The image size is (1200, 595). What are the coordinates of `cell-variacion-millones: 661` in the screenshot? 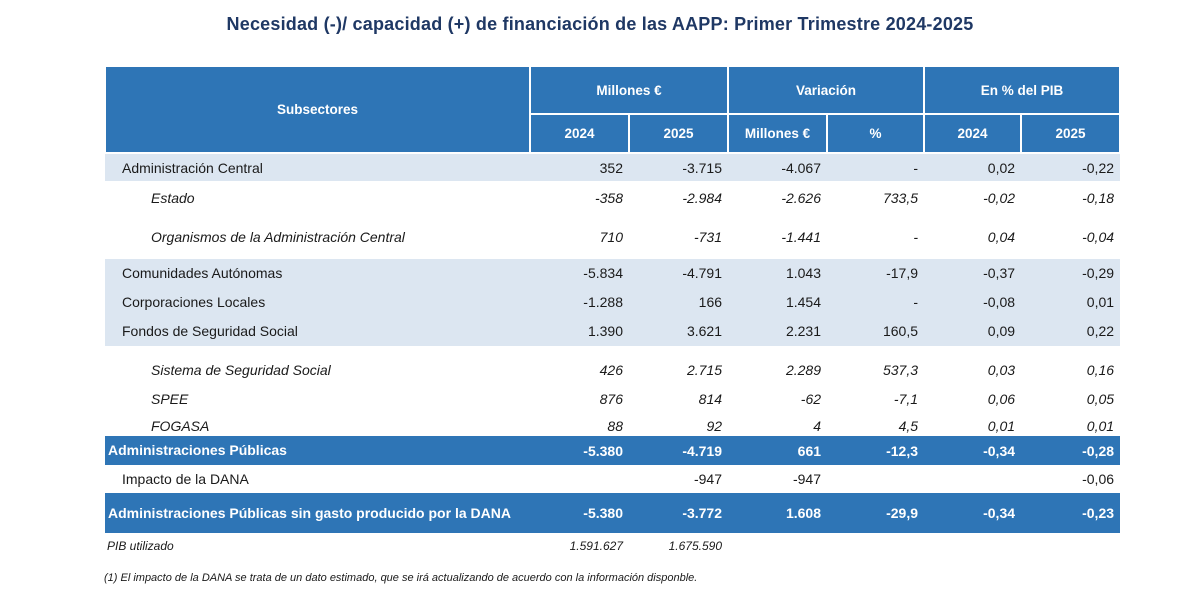 It's located at (778, 450).